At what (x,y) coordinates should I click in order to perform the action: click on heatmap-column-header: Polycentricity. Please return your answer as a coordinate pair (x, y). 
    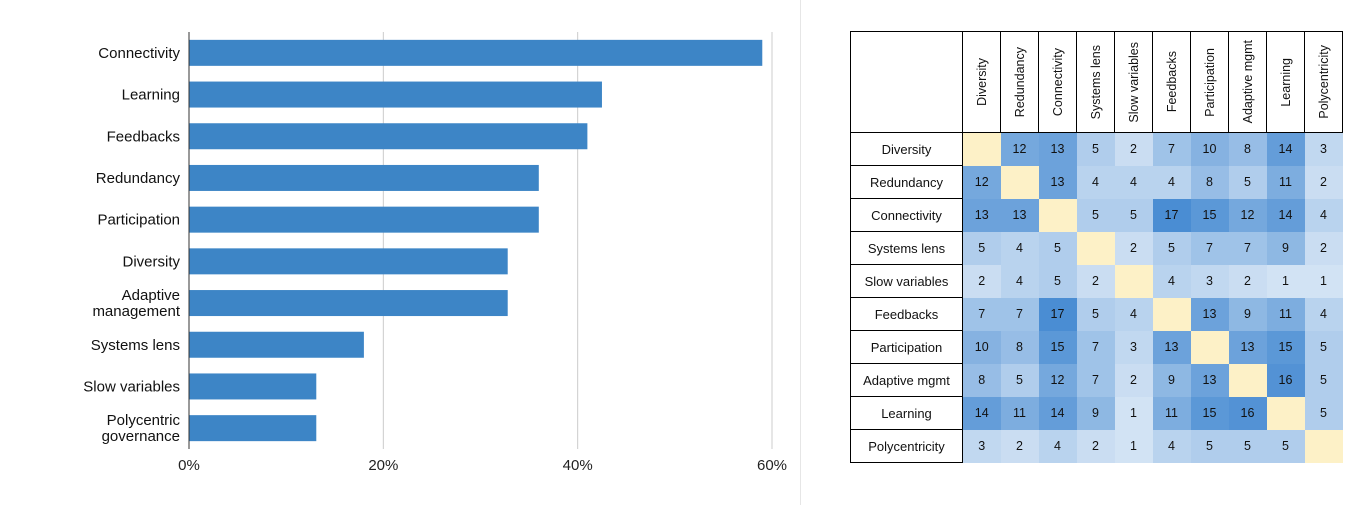
    Looking at the image, I should click on (1323, 82).